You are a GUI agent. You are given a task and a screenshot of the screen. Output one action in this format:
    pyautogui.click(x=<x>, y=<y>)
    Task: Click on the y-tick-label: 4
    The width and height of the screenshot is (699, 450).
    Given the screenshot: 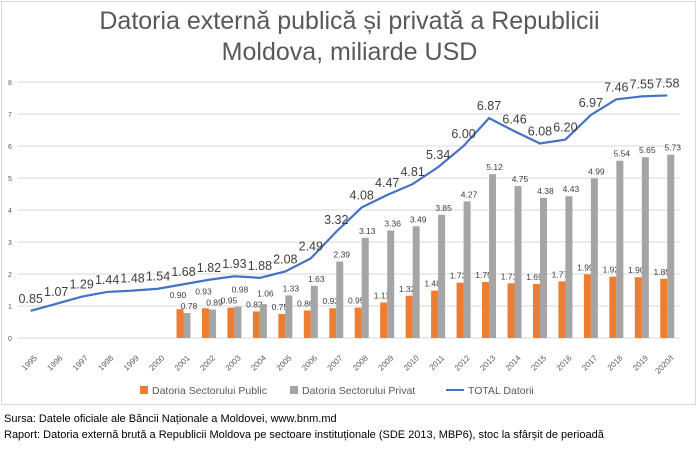 What is the action you would take?
    pyautogui.click(x=10, y=211)
    